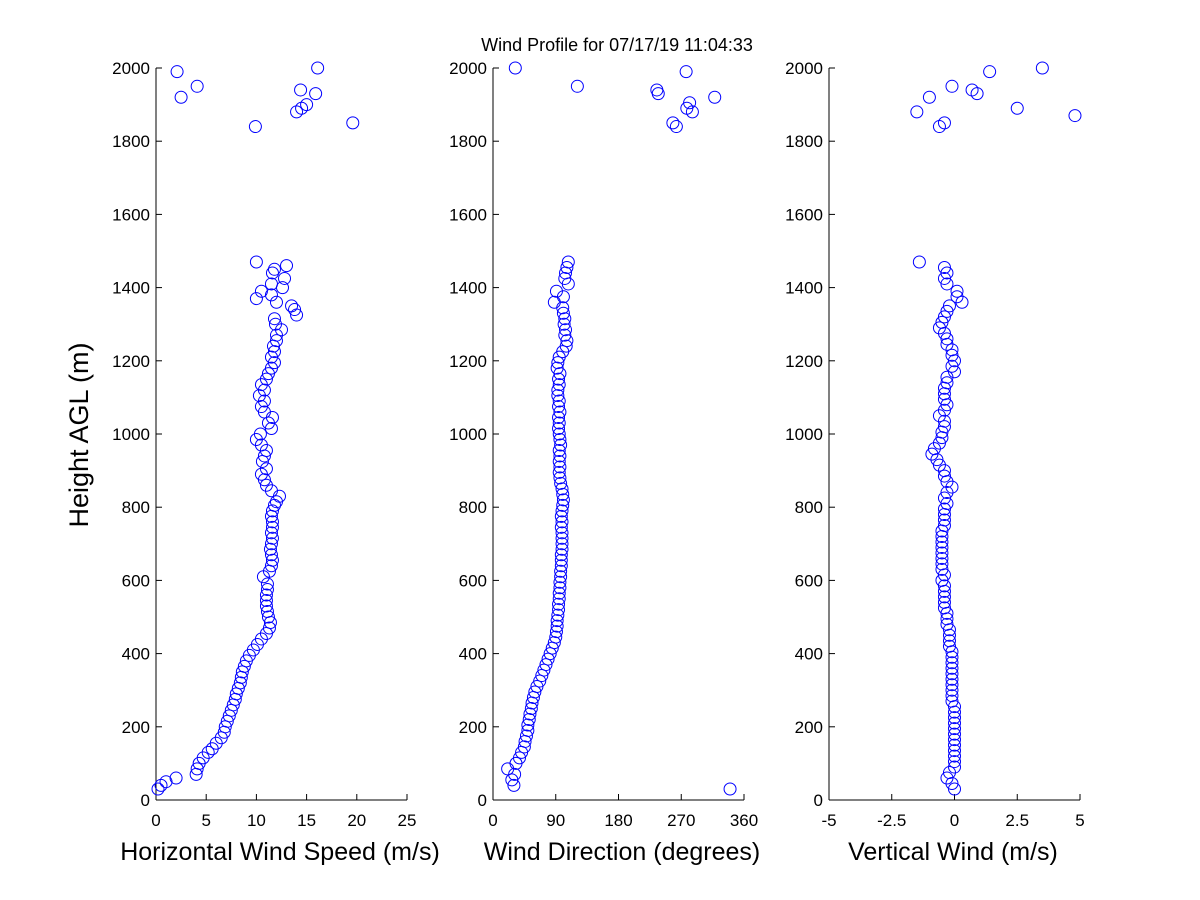  Describe the element at coordinates (131, 141) in the screenshot. I see `y-tick-label: 1800` at that location.